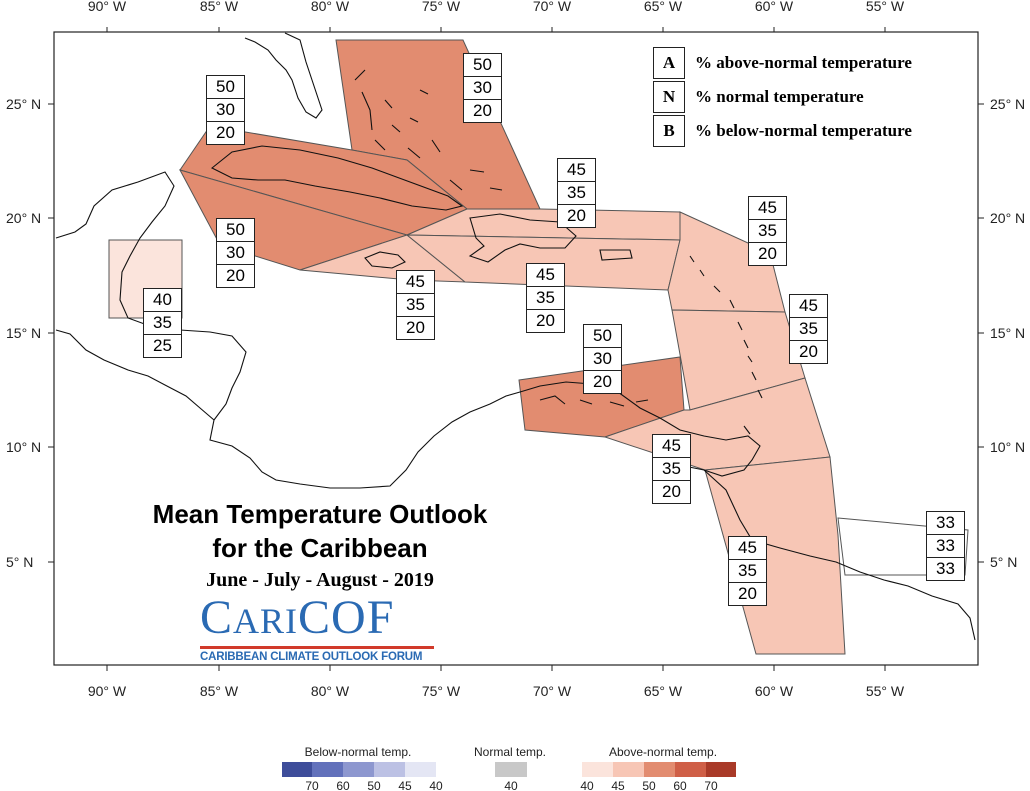  Describe the element at coordinates (320, 514) in the screenshot. I see `map-title-line1: Mean Temperature Outlook` at that location.